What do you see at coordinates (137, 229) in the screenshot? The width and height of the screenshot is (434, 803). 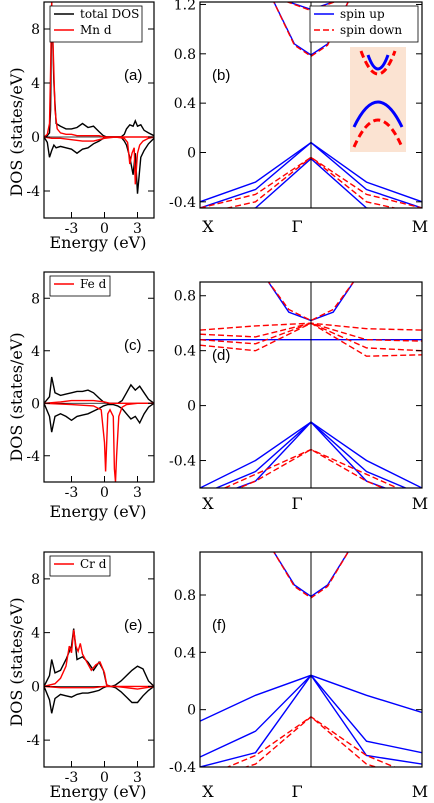 I see `xtick-label-a-2: 3` at bounding box center [137, 229].